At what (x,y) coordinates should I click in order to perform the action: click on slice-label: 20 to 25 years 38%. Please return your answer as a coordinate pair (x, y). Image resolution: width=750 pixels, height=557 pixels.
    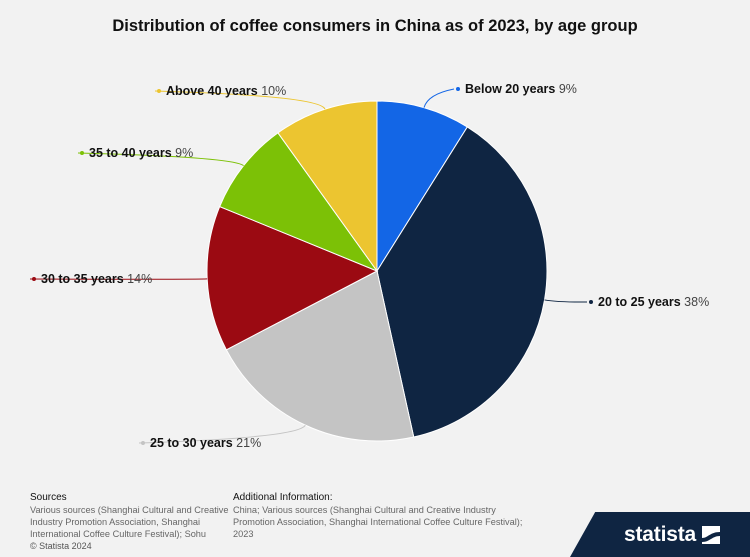
    Looking at the image, I should click on (653, 302).